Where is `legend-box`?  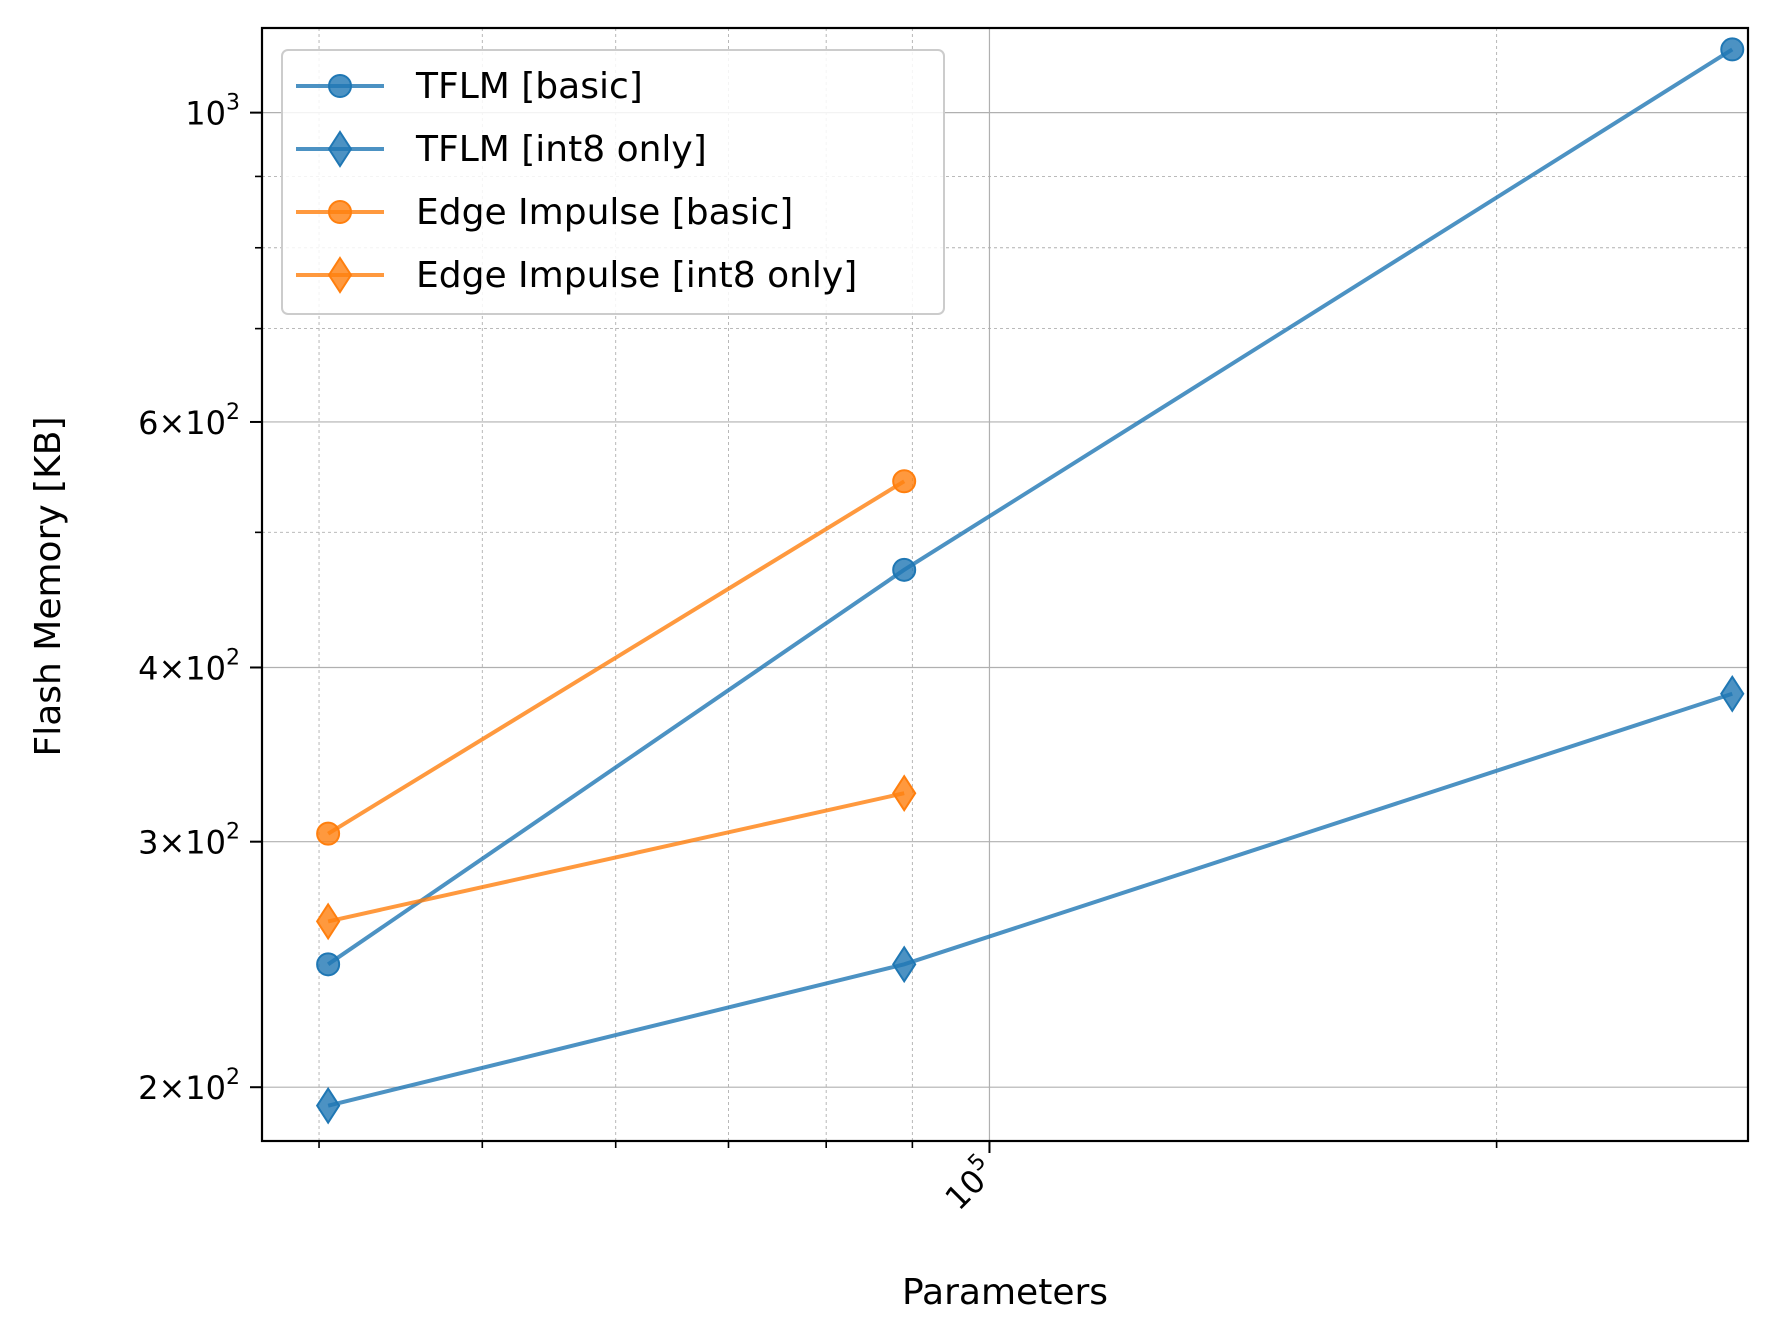 legend-box is located at coordinates (613, 182).